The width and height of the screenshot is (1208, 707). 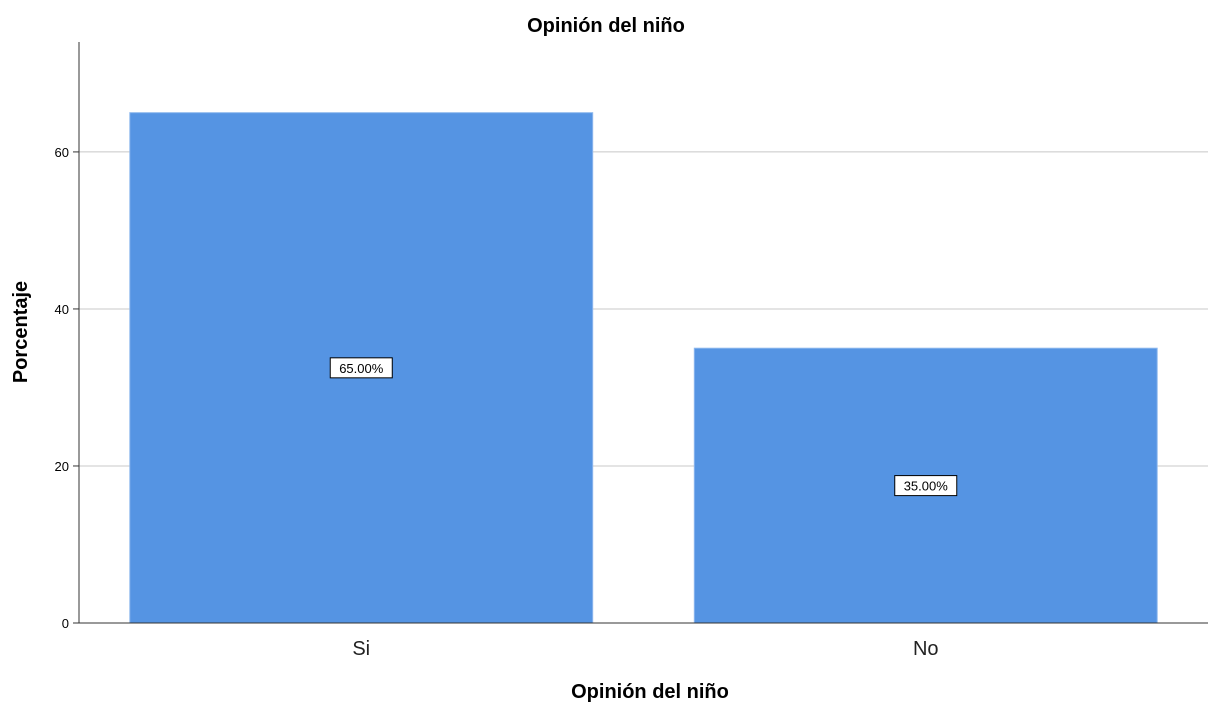 I want to click on x-tick-label: Si, so click(x=361, y=649).